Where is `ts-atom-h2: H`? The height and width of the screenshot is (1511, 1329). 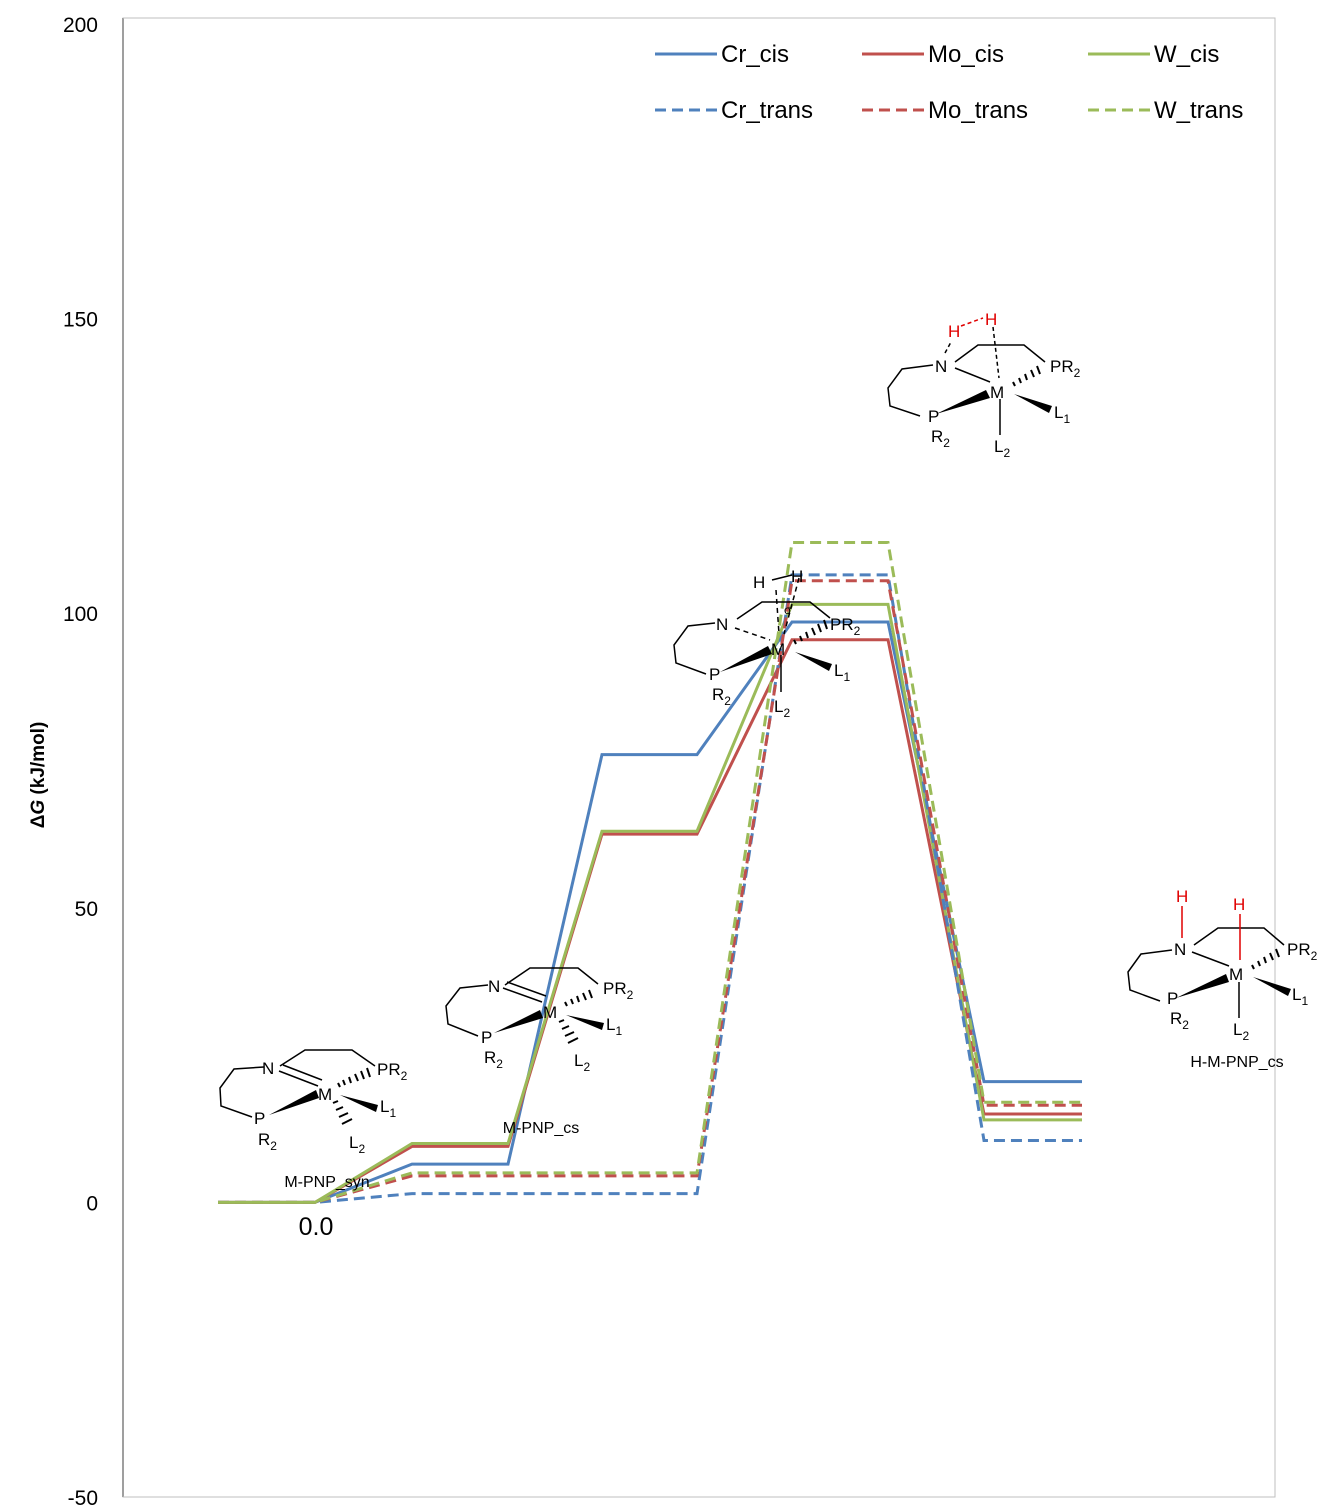
ts-atom-h2: H is located at coordinates (797, 576).